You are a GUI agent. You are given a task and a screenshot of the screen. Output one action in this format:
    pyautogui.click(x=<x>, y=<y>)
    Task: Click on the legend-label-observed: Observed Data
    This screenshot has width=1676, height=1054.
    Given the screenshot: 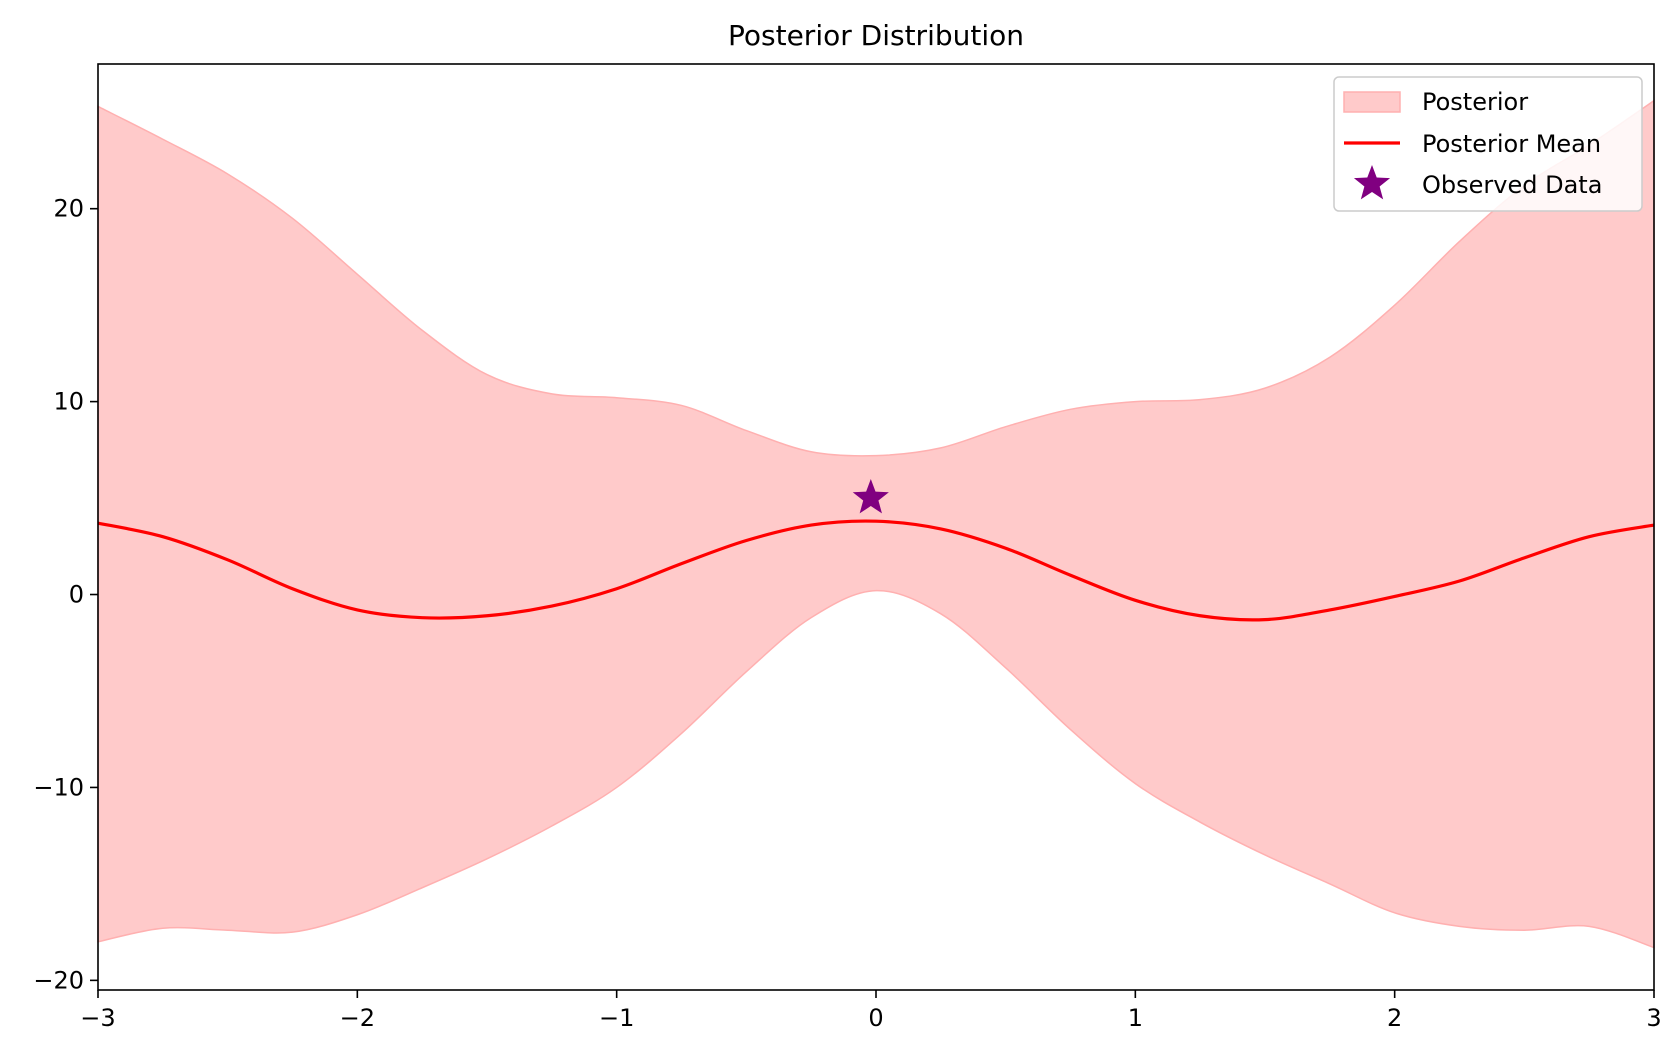 What is the action you would take?
    pyautogui.click(x=1512, y=185)
    